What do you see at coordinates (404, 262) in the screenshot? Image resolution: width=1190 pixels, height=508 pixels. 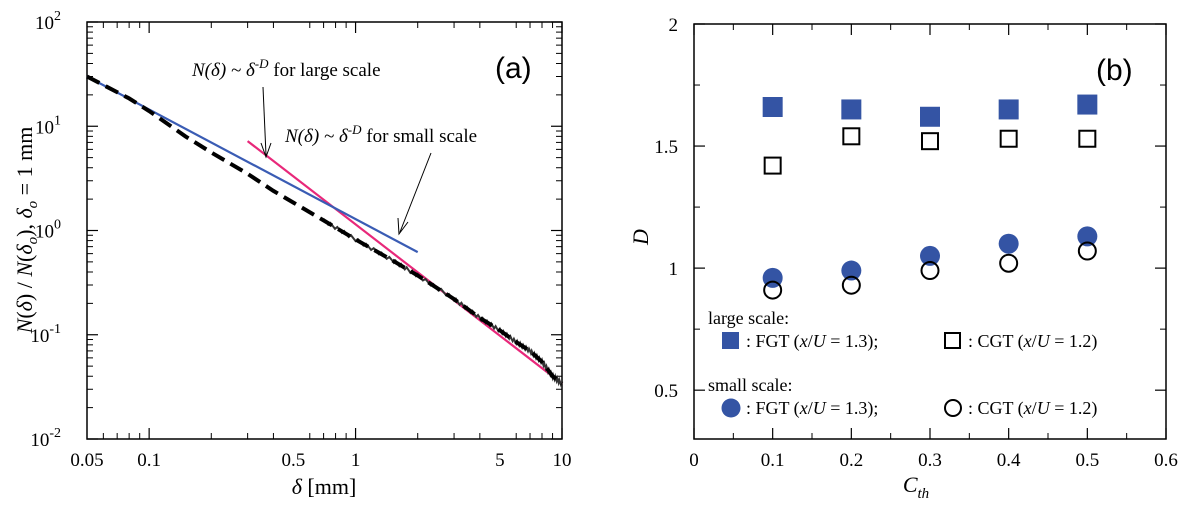 I see `fit-line-small-scale` at bounding box center [404, 262].